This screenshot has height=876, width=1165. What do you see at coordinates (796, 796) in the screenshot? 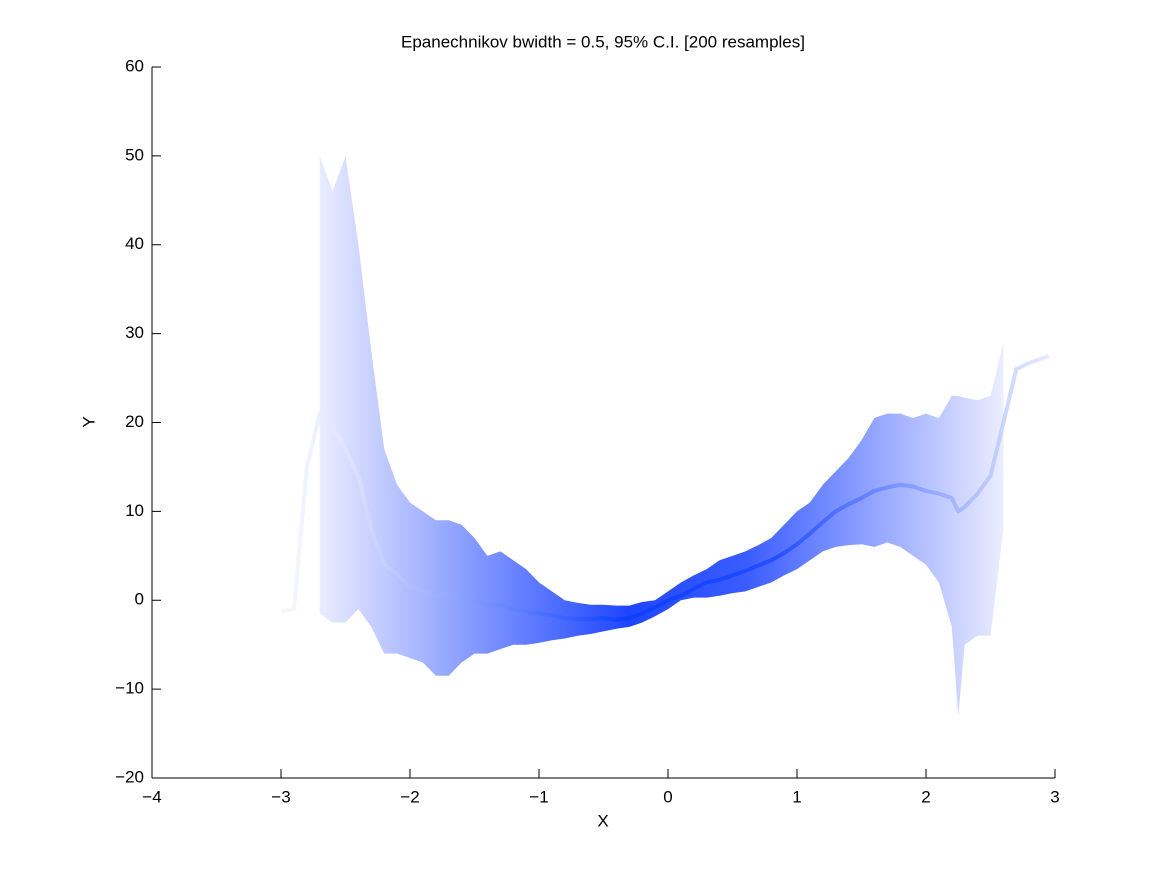
I see `x-tick-label: 1` at bounding box center [796, 796].